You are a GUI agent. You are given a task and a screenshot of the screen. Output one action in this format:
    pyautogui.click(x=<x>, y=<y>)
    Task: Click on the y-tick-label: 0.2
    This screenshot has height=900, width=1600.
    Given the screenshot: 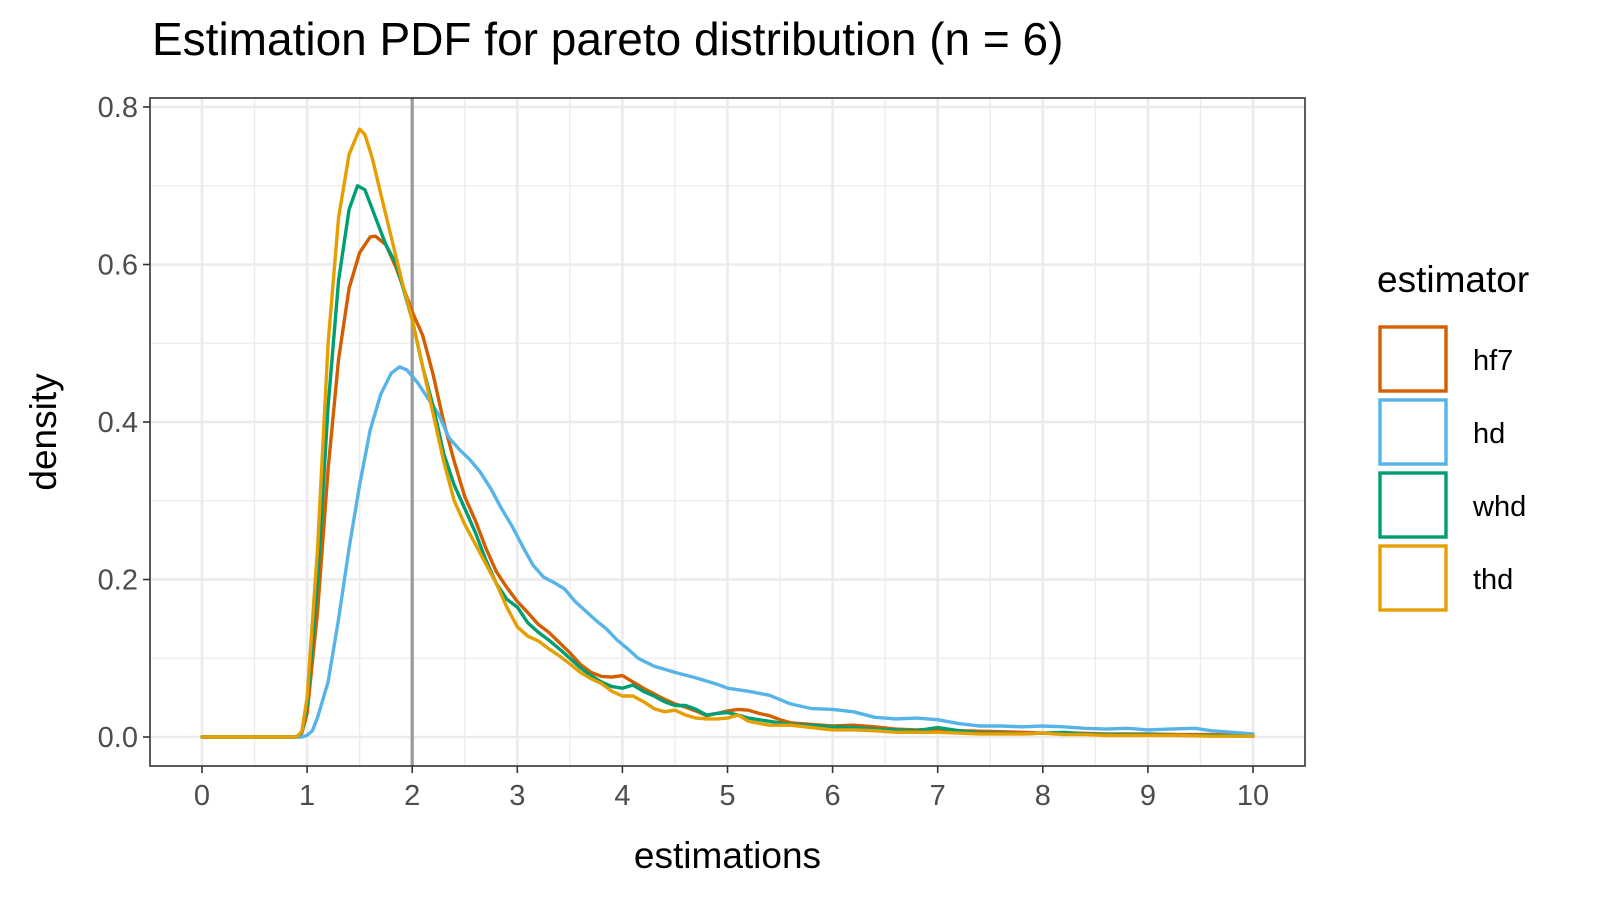 What is the action you would take?
    pyautogui.click(x=118, y=581)
    